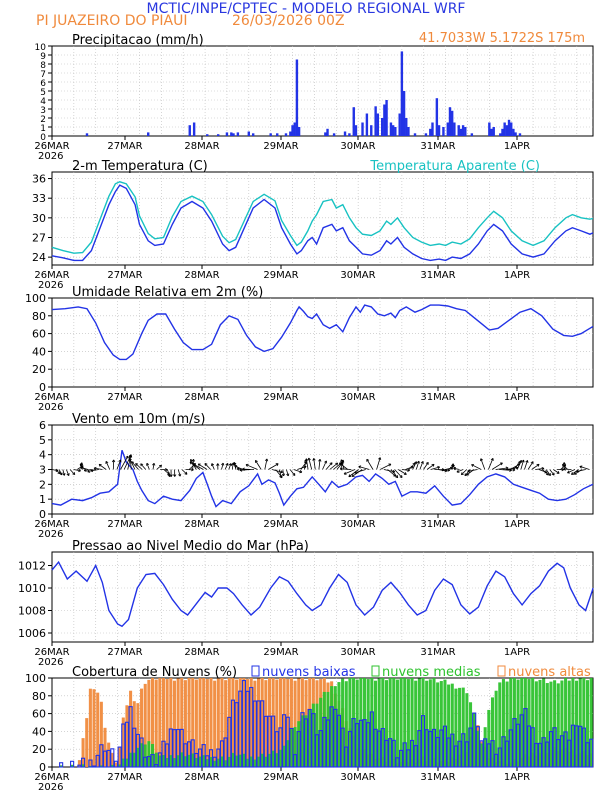 The image size is (612, 792). Describe the element at coordinates (288, 21) in the screenshot. I see `run-time: 26/03/2026 00Z` at that location.